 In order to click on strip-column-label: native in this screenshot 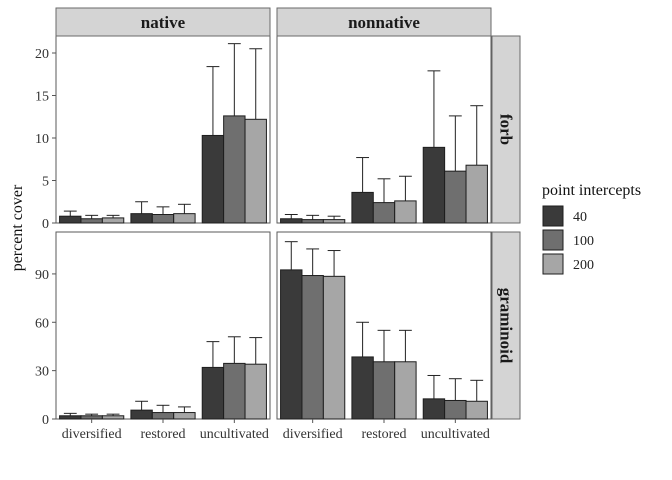, I will do `click(163, 22)`.